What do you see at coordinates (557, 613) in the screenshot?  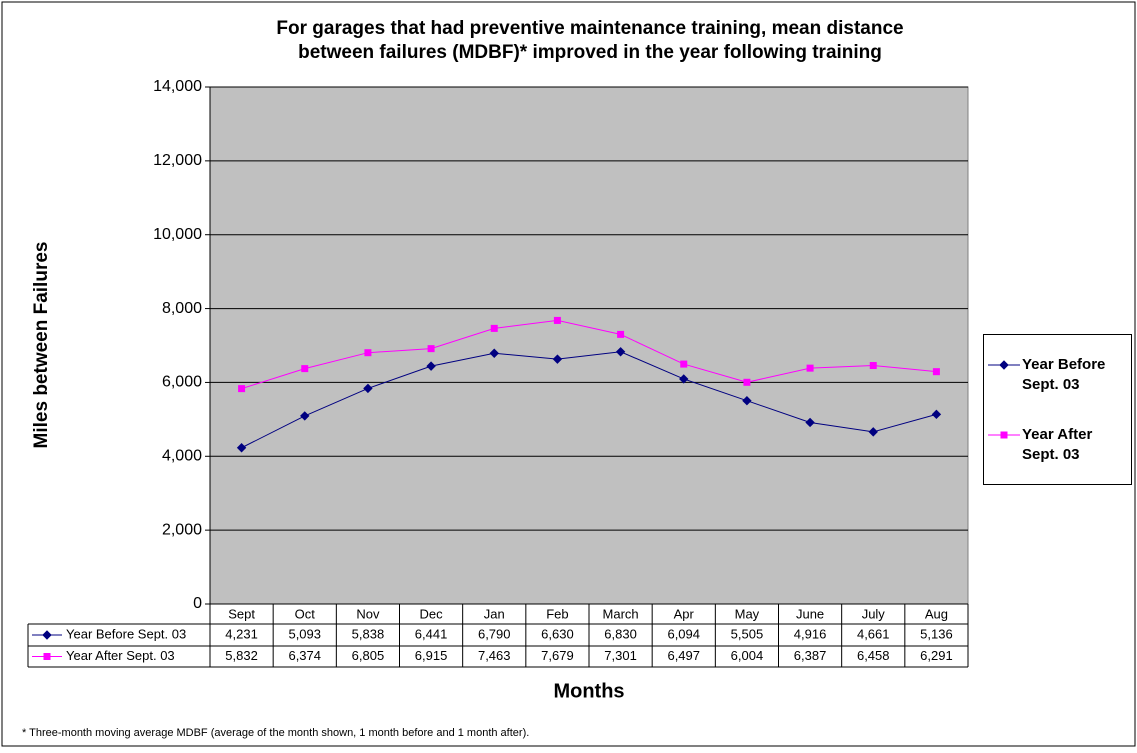 I see `x-tick-label: Feb` at bounding box center [557, 613].